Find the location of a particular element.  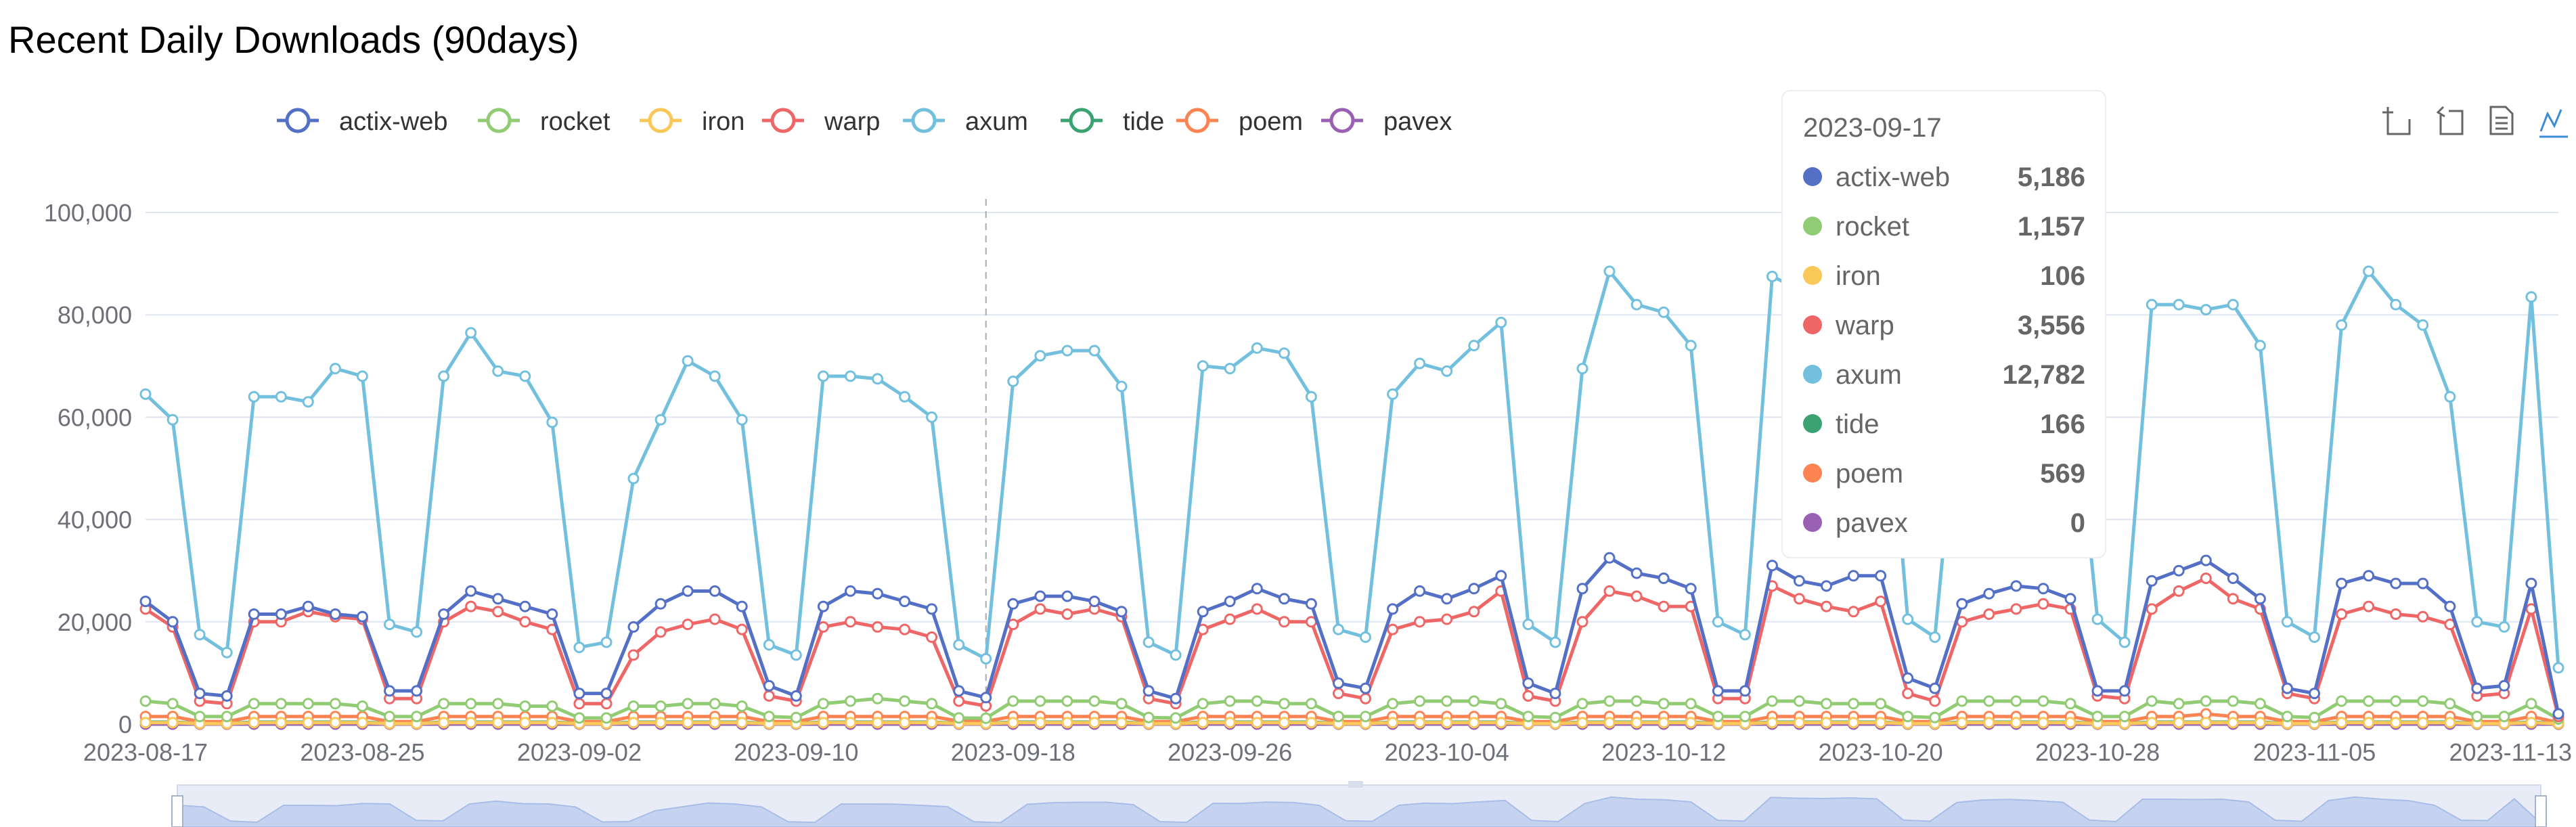

legend-item-poem: poem is located at coordinates (1239, 122).